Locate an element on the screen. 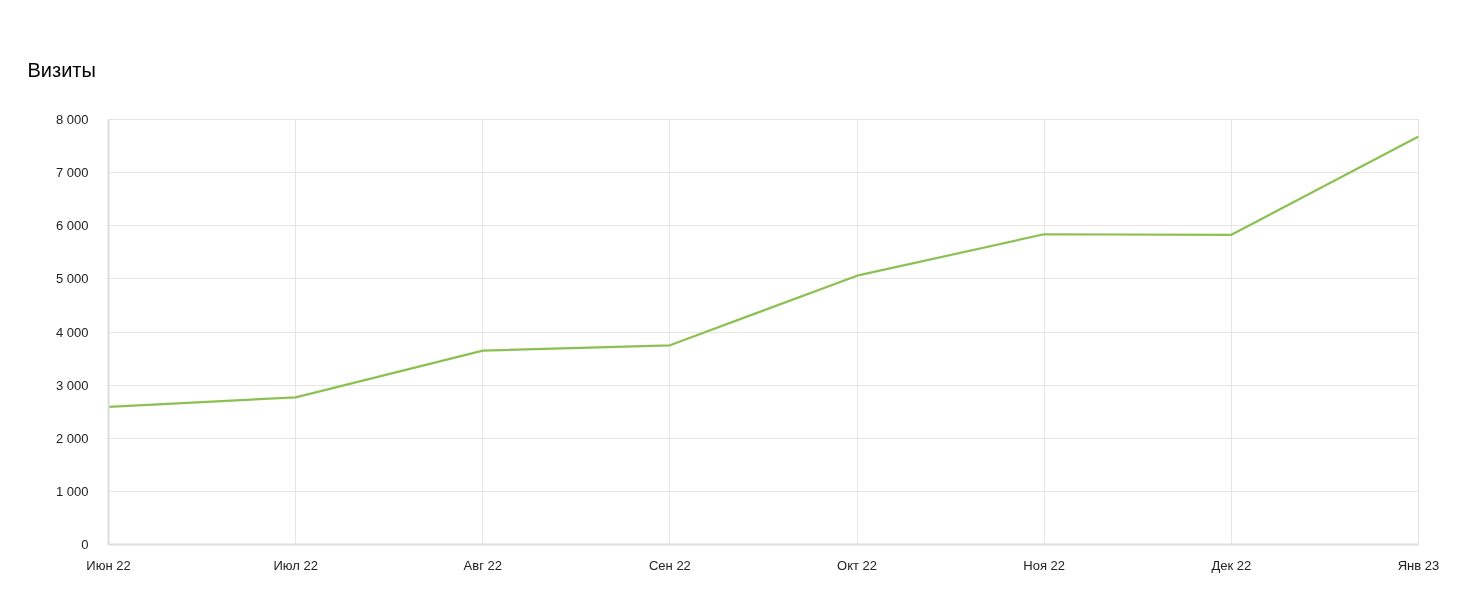 The height and width of the screenshot is (590, 1463). y-tick-label: 6 000 is located at coordinates (72, 226).